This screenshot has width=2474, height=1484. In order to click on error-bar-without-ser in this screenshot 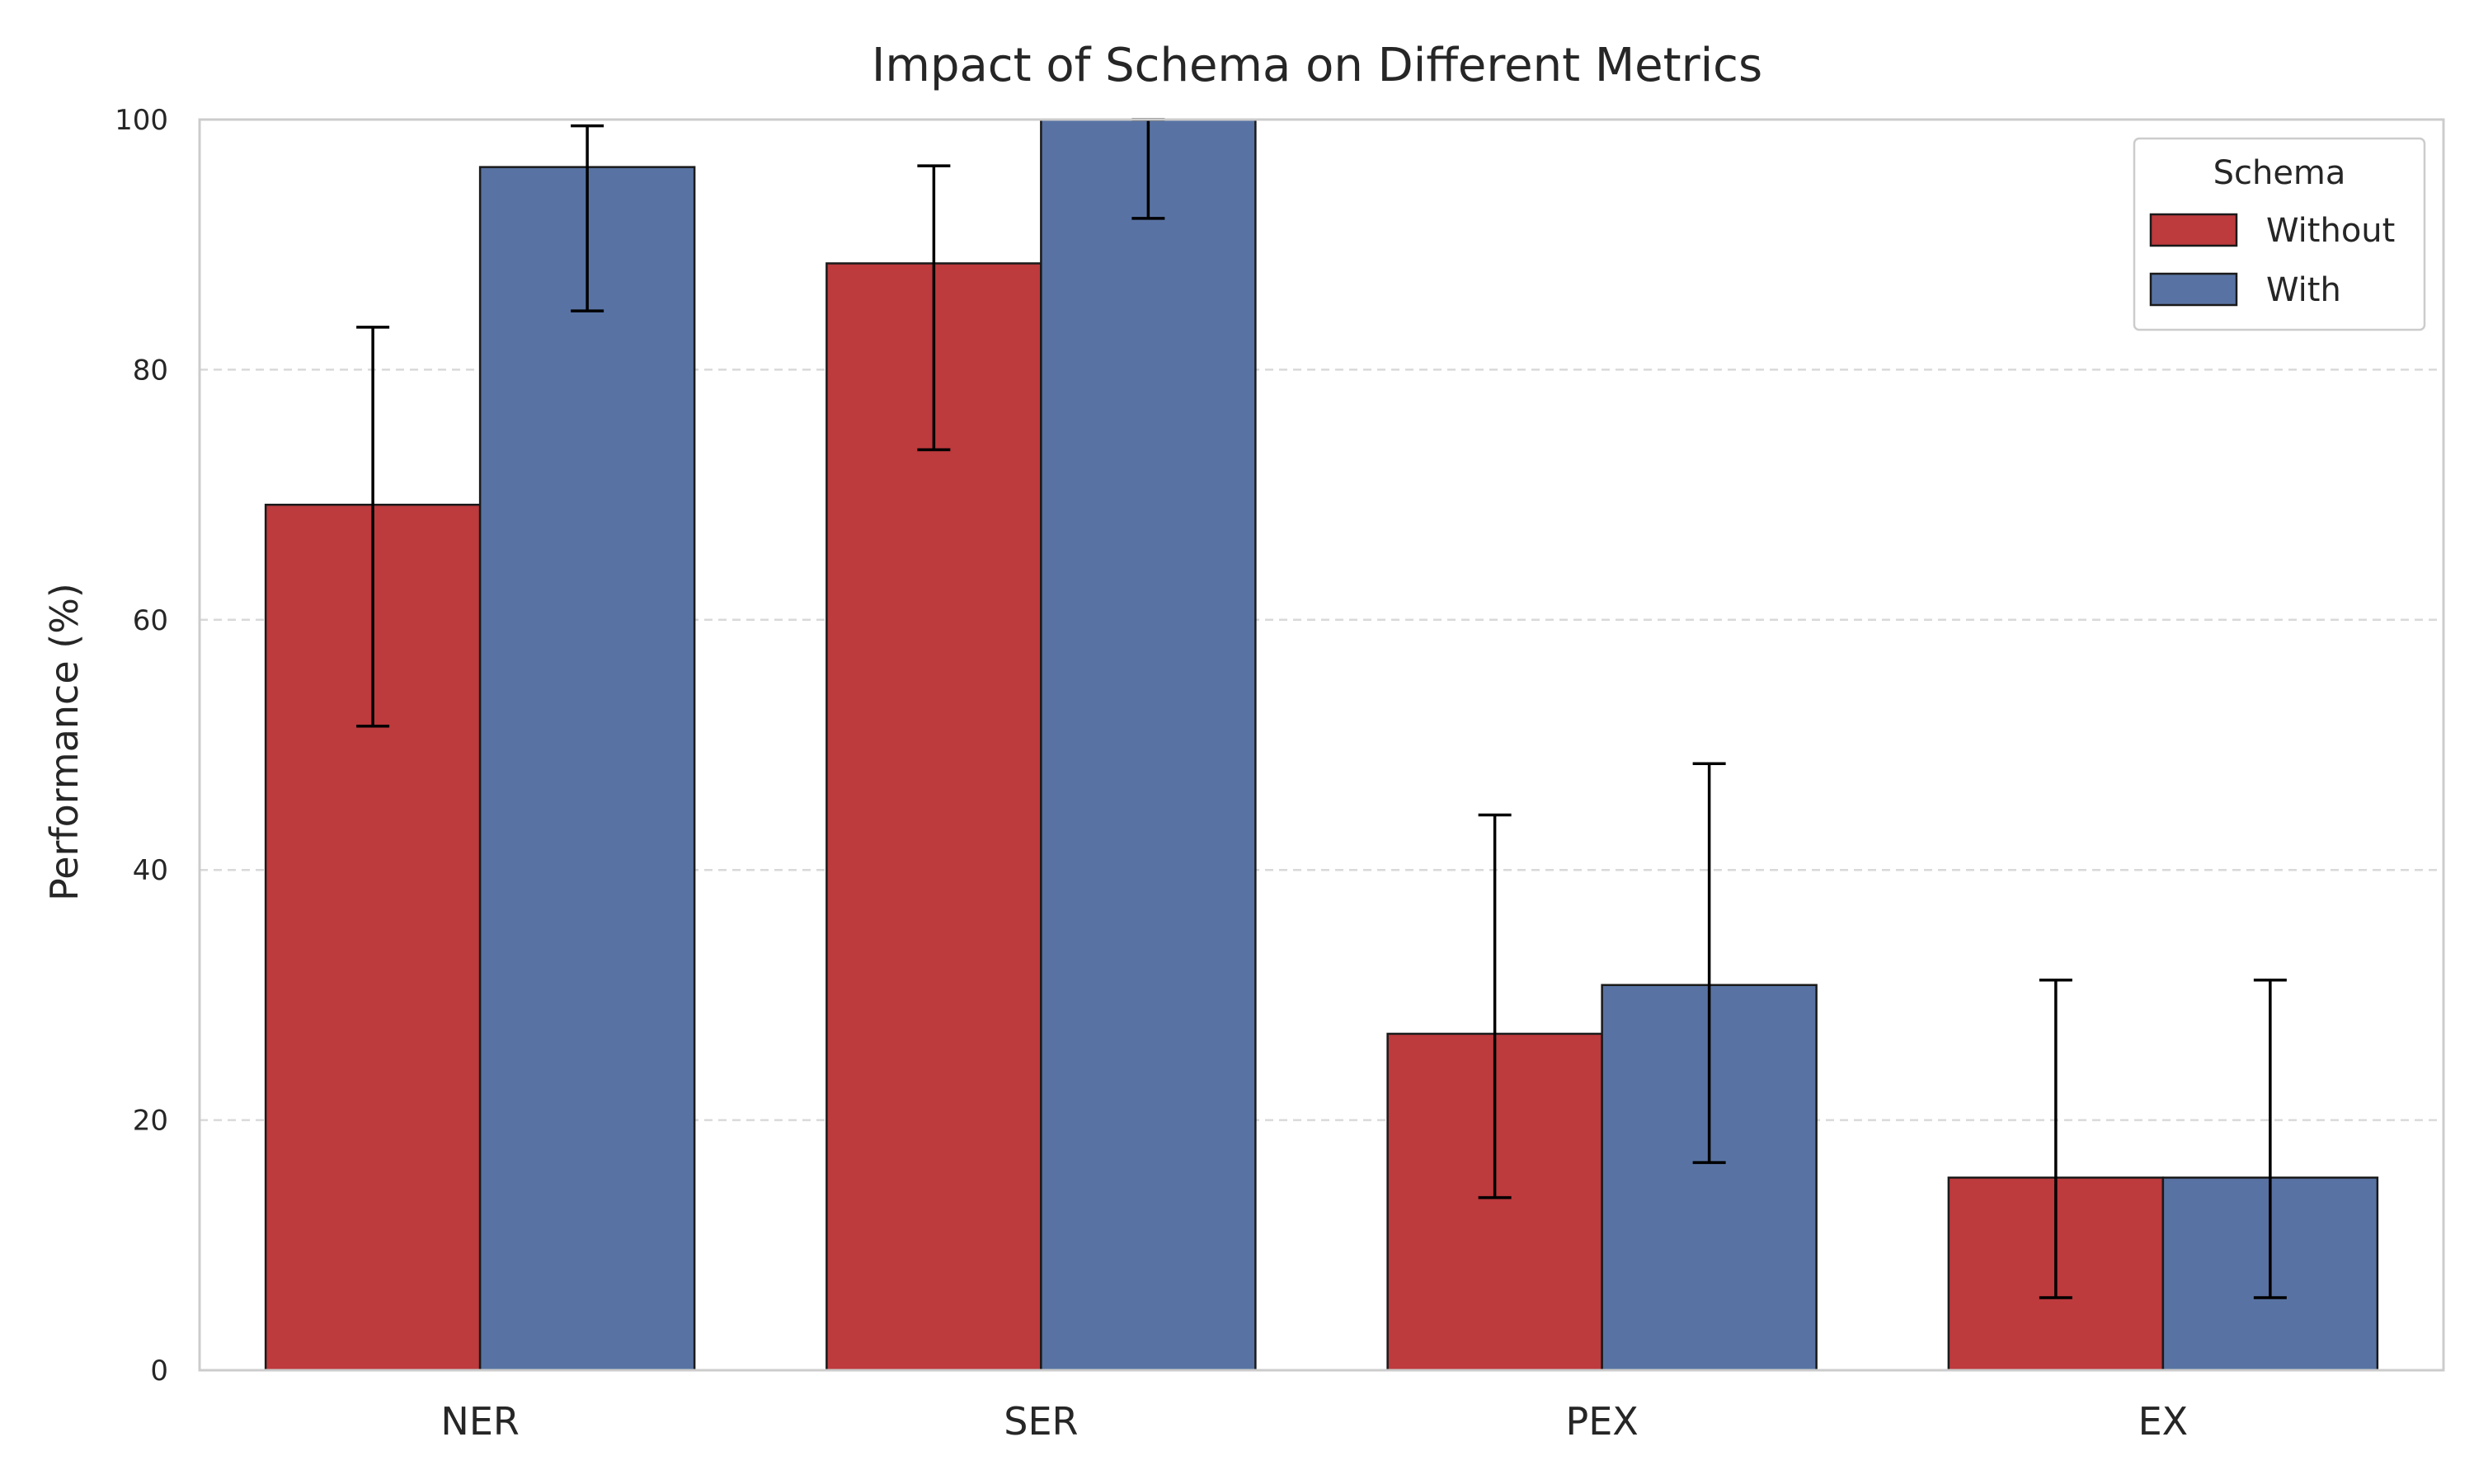, I will do `click(934, 308)`.